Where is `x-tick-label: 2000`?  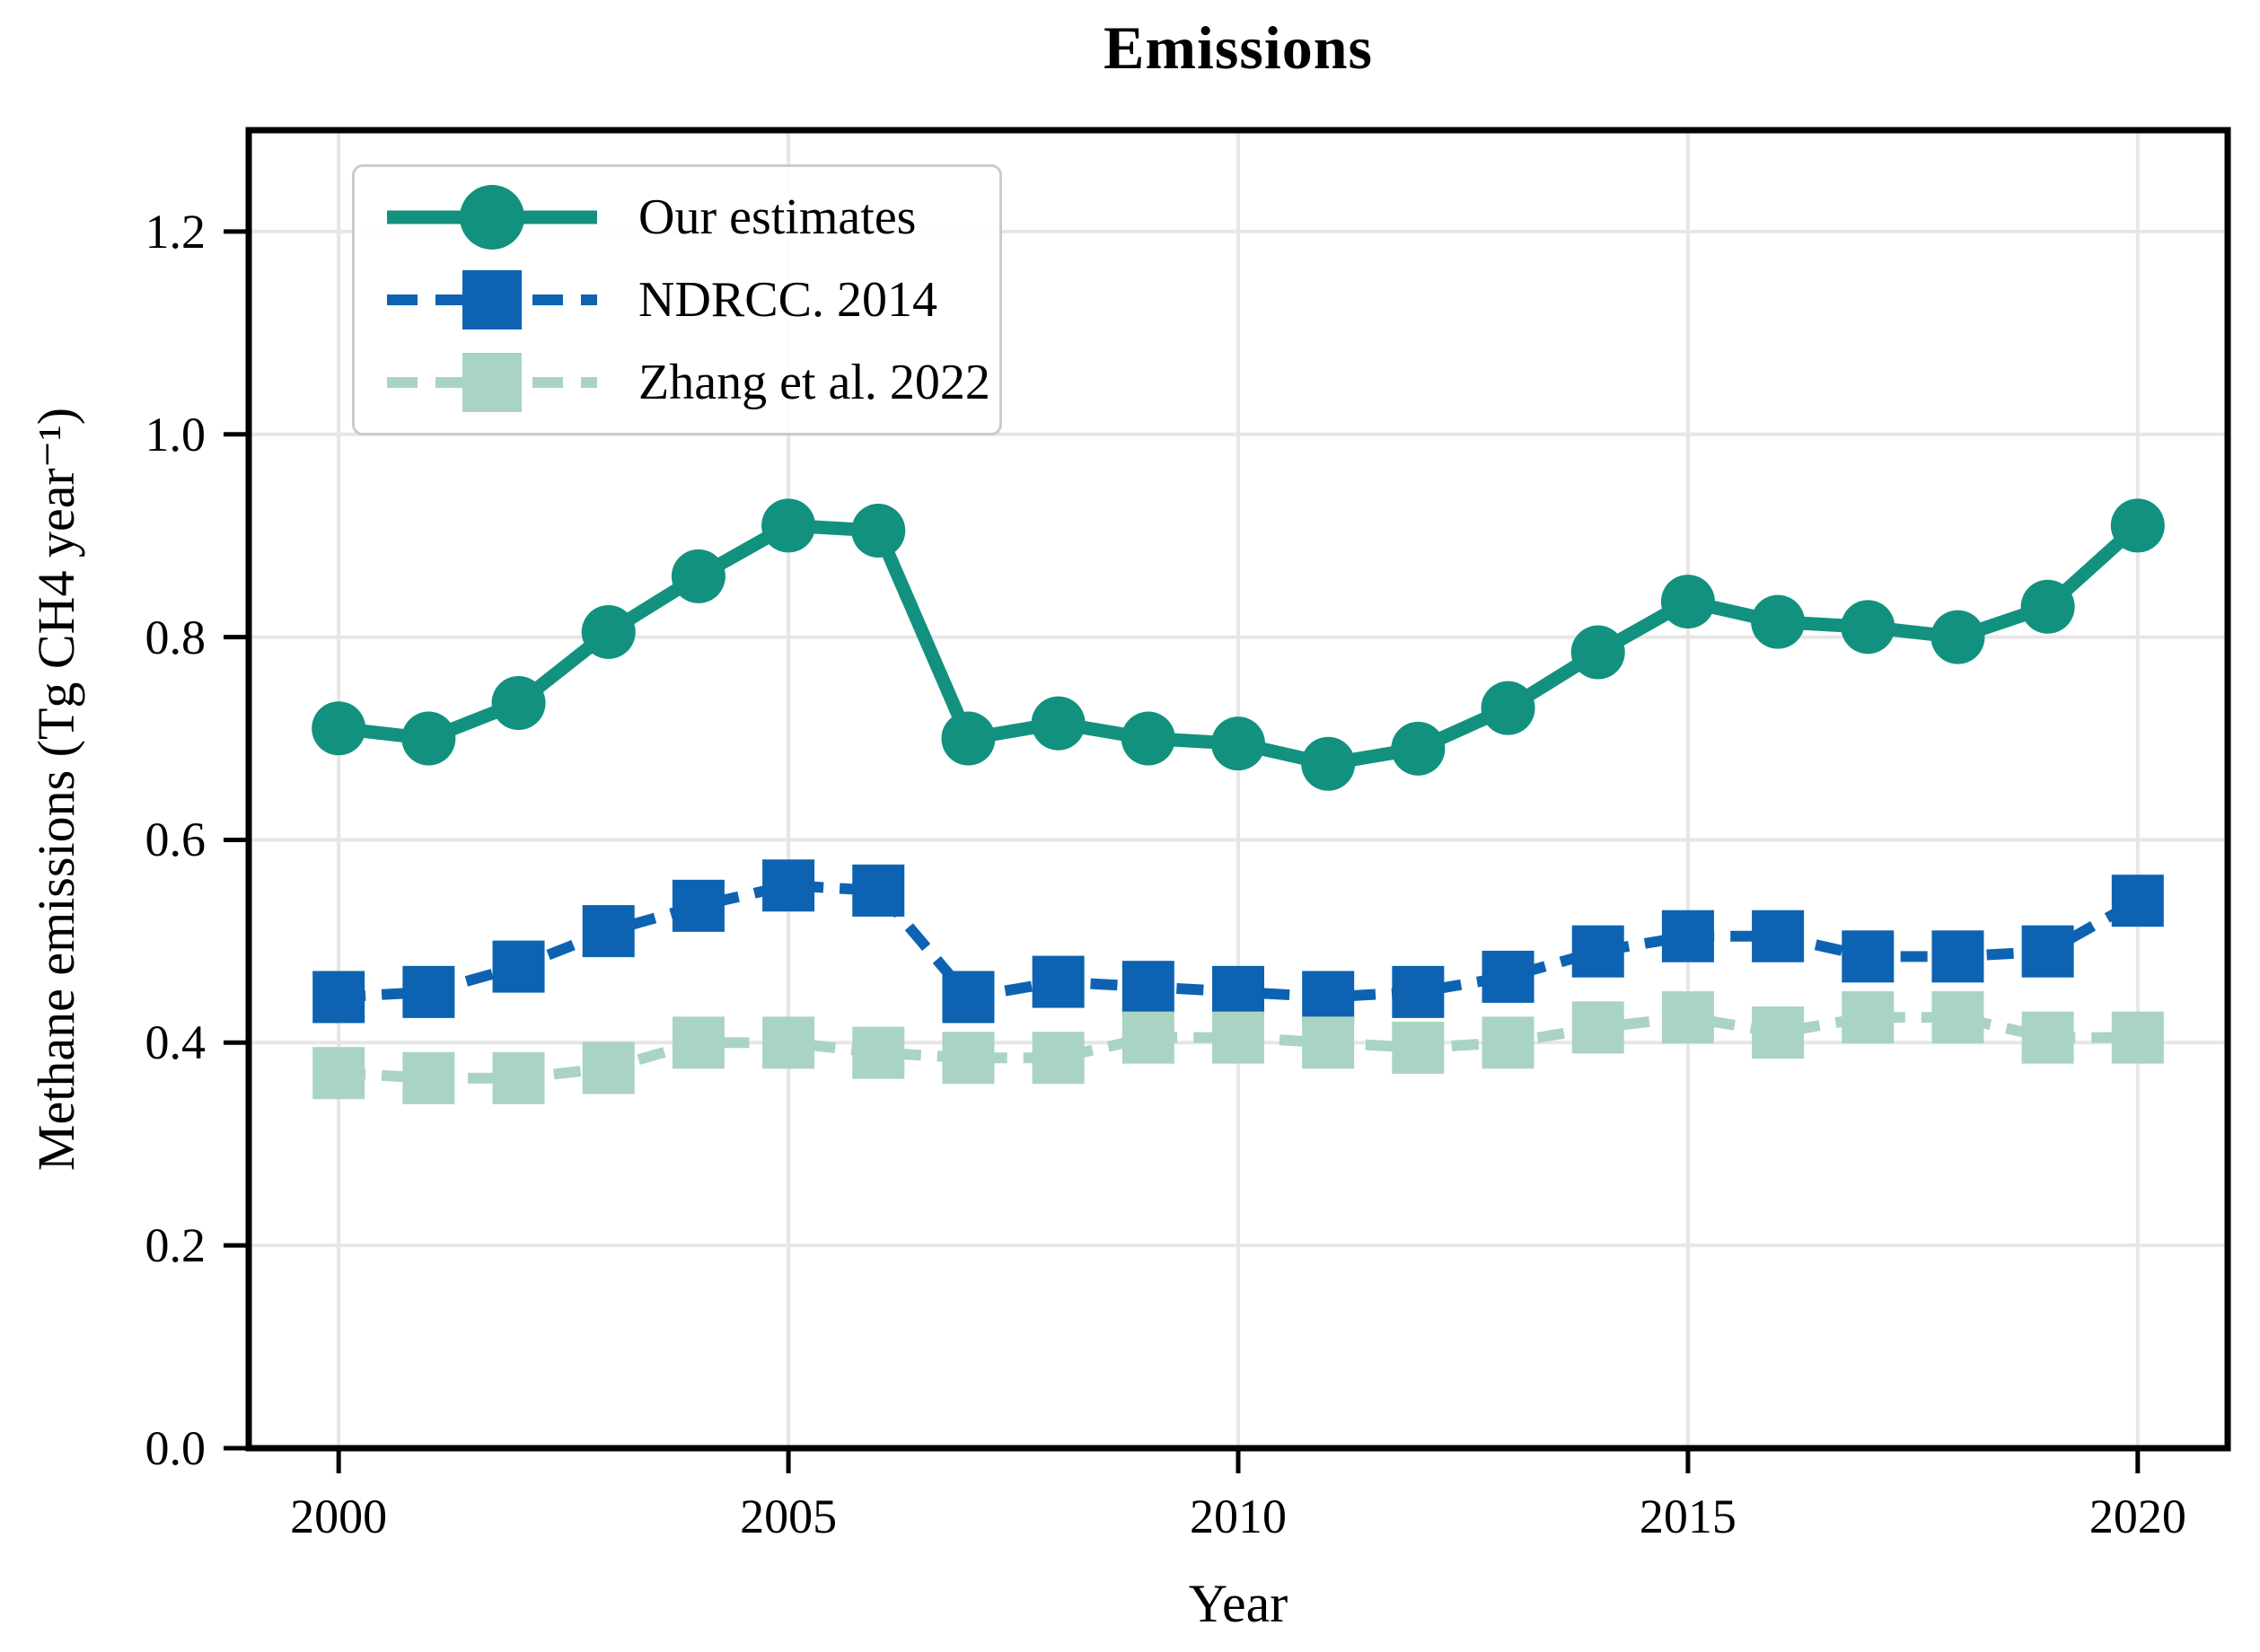 x-tick-label: 2000 is located at coordinates (339, 1516).